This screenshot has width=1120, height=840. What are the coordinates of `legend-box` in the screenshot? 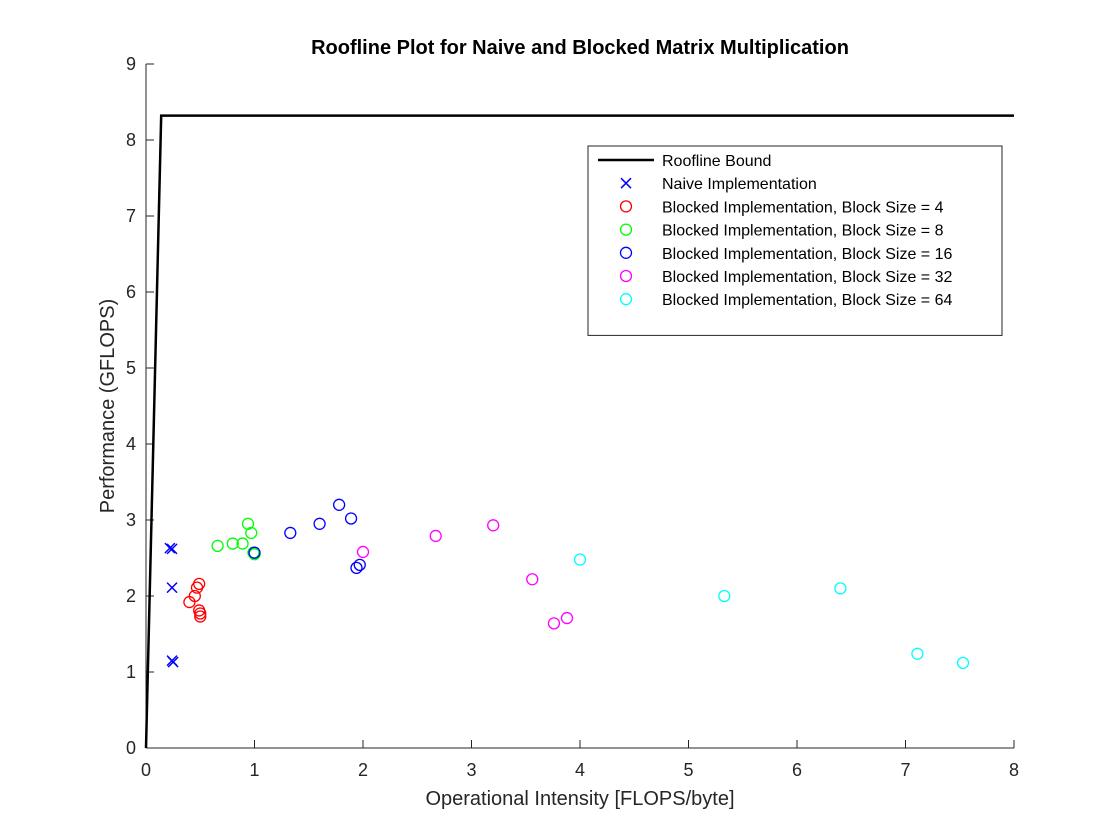 It's located at (795, 240).